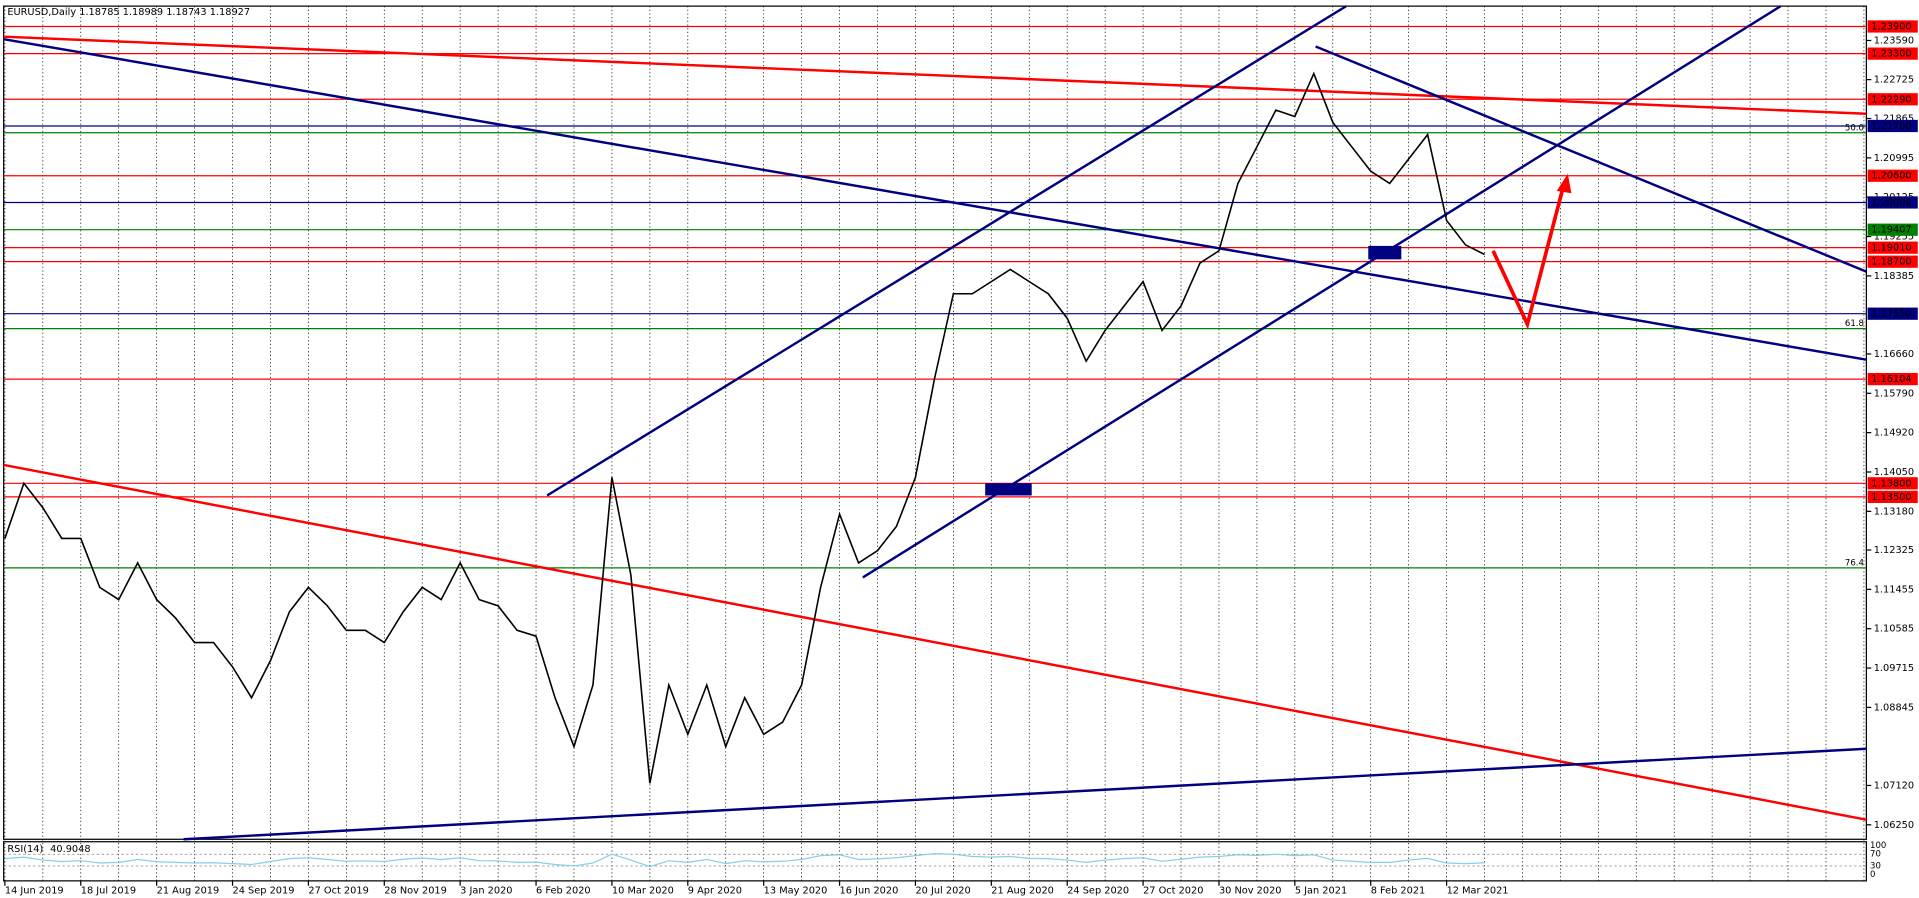  I want to click on rsi-tick-label: 0, so click(1872, 875).